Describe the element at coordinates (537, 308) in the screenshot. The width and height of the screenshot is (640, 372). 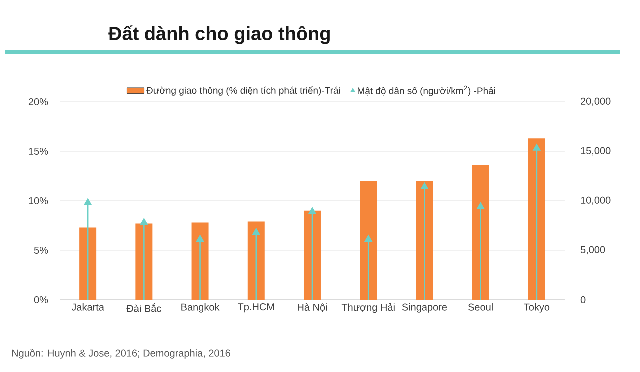
I see `x-tick-label: Tokyo` at that location.